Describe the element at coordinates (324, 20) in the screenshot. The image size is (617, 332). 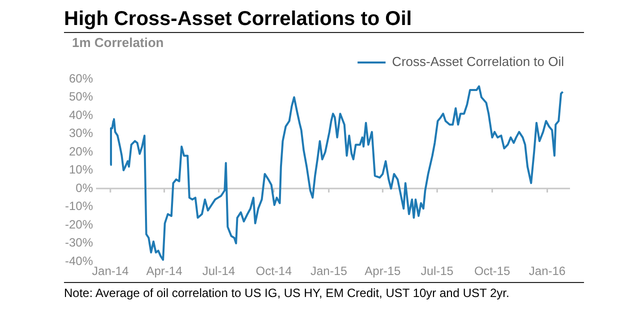
I see `chart-title: High Cross-Asset Correlations to Oil` at that location.